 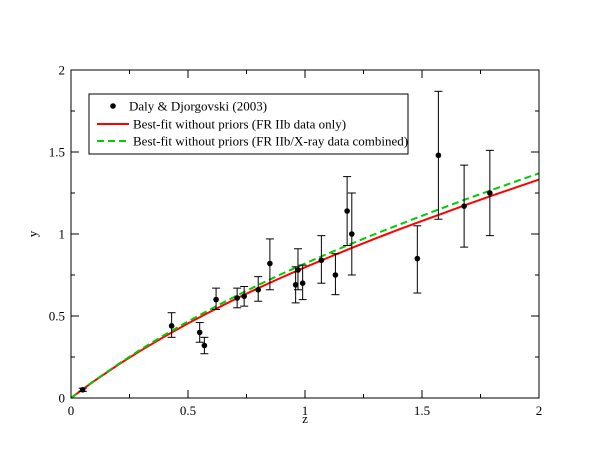 What do you see at coordinates (188, 410) in the screenshot?
I see `x-tick-label: 0.5` at bounding box center [188, 410].